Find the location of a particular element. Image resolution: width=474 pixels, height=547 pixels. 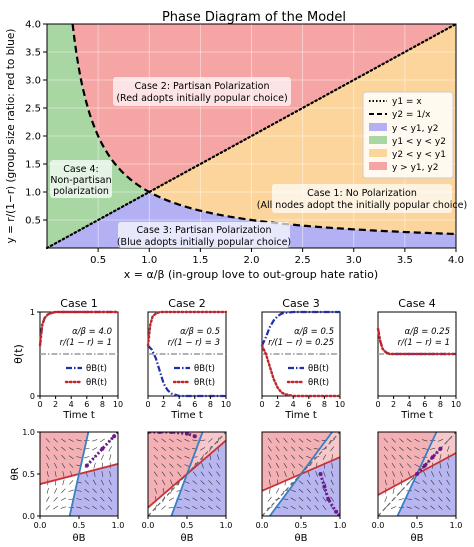

case-1-xtick-label-3: 6 is located at coordinates (86, 404).